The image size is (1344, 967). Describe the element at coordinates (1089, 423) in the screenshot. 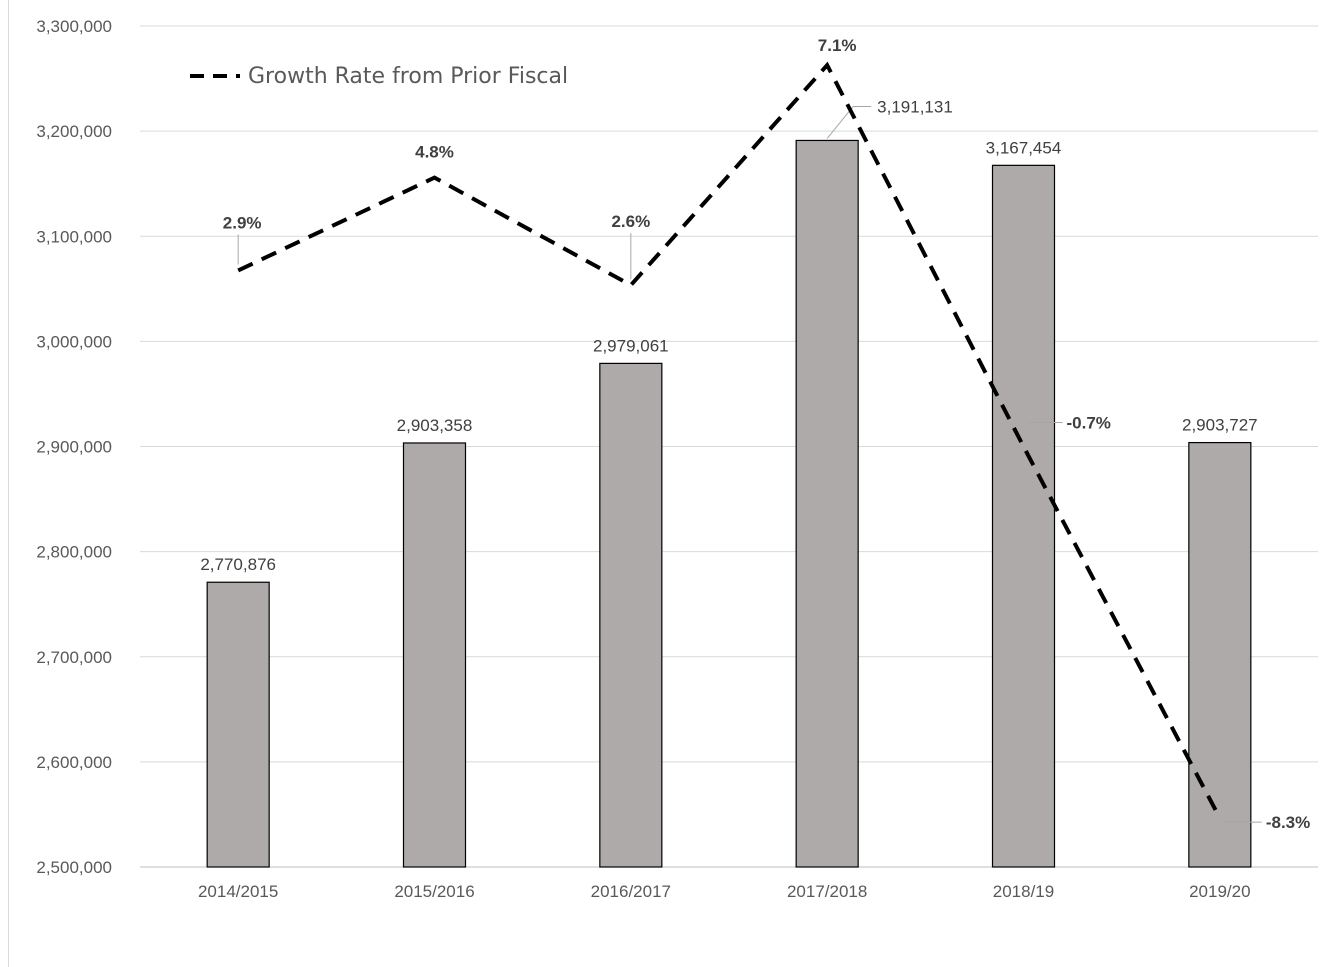

I see `growth-rate-label: -0.7%` at that location.